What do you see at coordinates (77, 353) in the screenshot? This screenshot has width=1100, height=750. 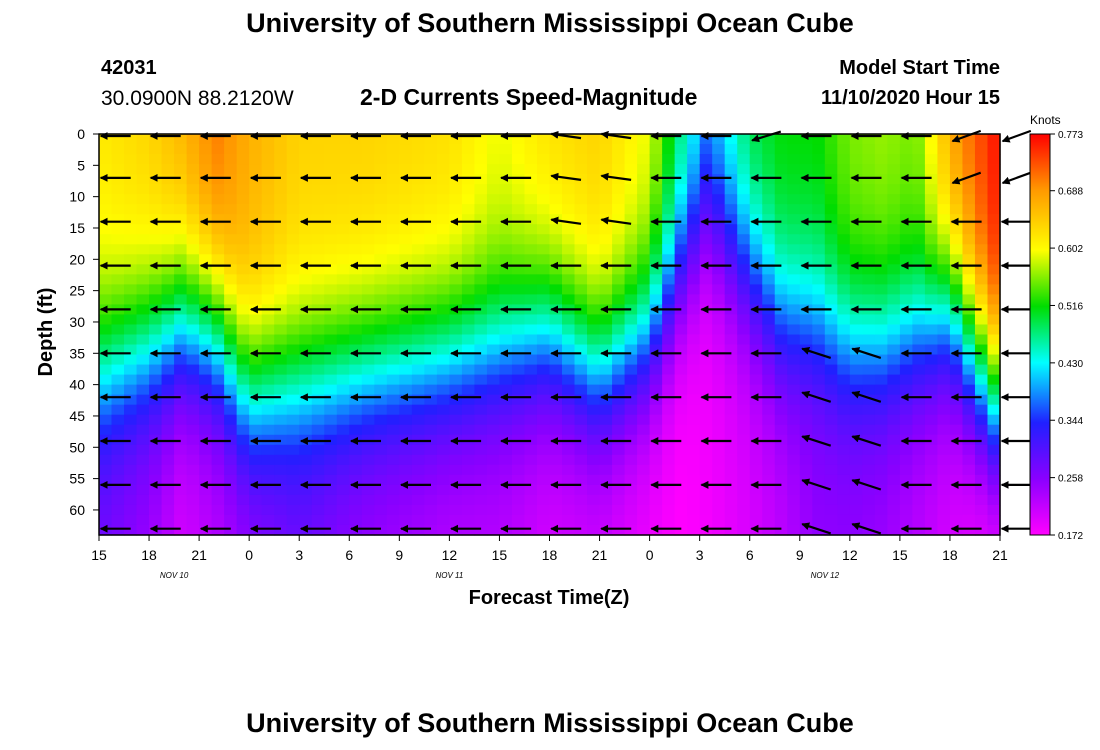 I see `y-tick-label: 35` at bounding box center [77, 353].